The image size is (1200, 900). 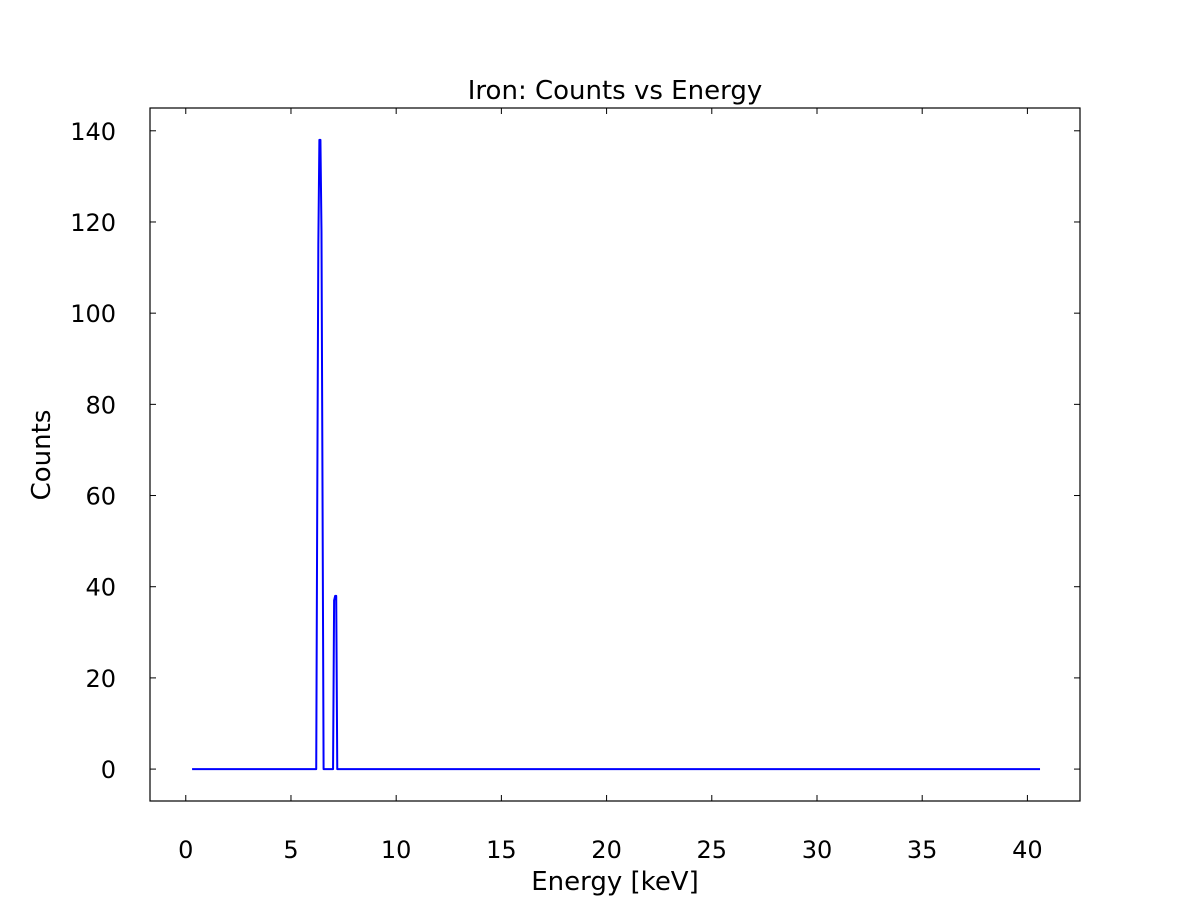 What do you see at coordinates (501, 850) in the screenshot?
I see `x-tick-label: 15` at bounding box center [501, 850].